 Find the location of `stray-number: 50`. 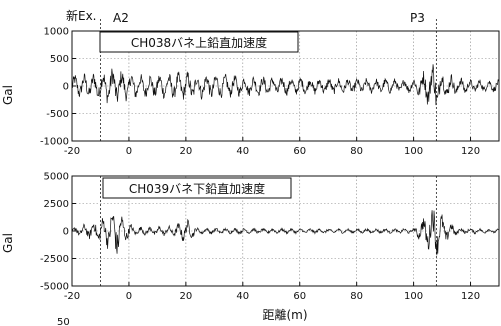

stray-number: 50 is located at coordinates (63, 321).